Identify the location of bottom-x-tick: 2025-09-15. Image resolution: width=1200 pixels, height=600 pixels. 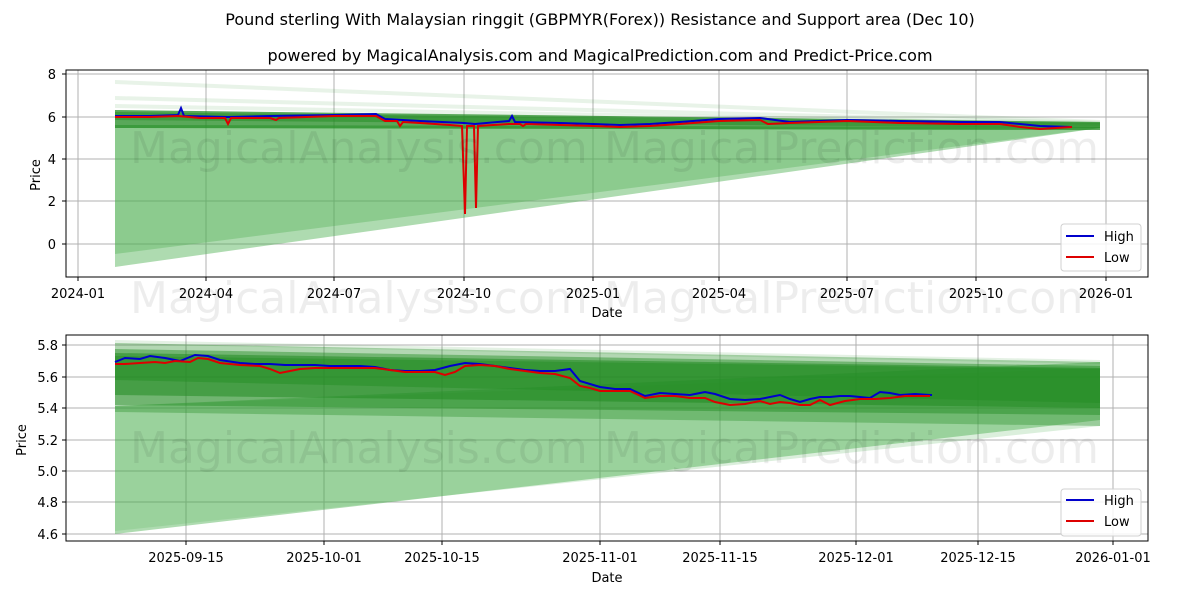
(186, 558).